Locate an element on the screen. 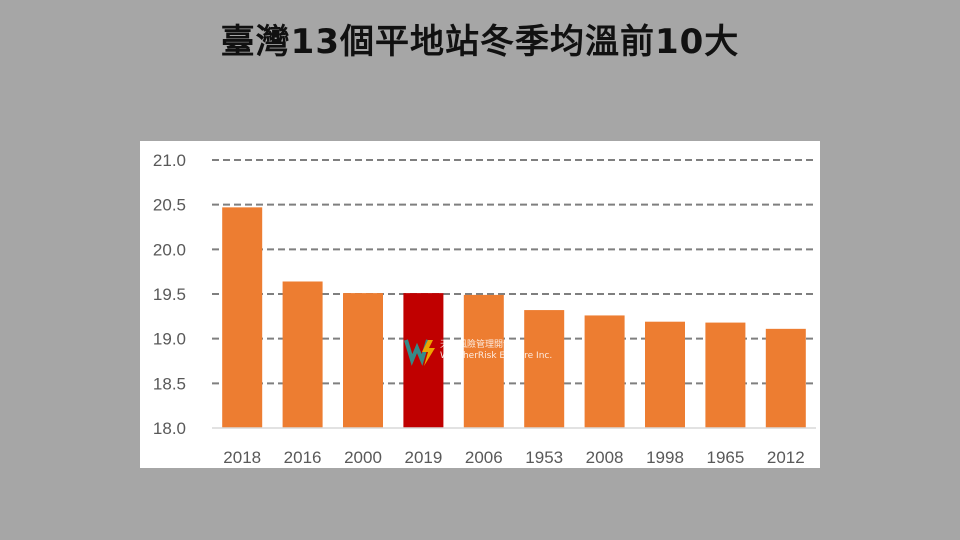 The height and width of the screenshot is (540, 960). y-tick-label: 20.5 is located at coordinates (169, 205).